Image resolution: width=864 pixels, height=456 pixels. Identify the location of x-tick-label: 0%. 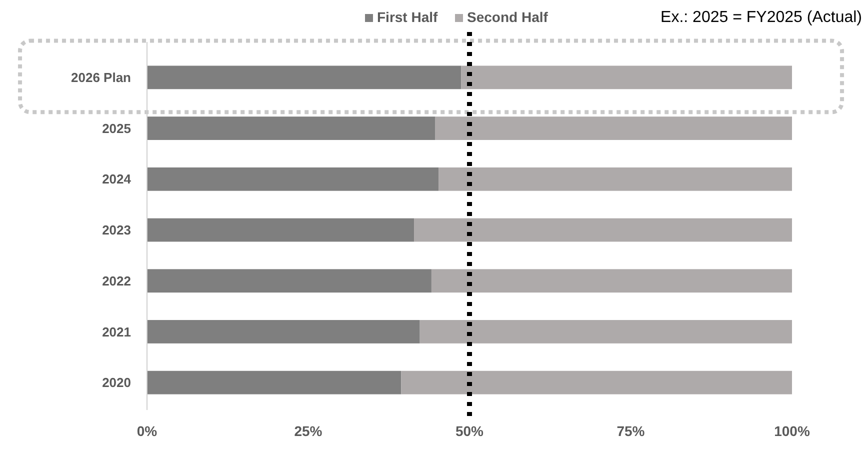
(147, 431).